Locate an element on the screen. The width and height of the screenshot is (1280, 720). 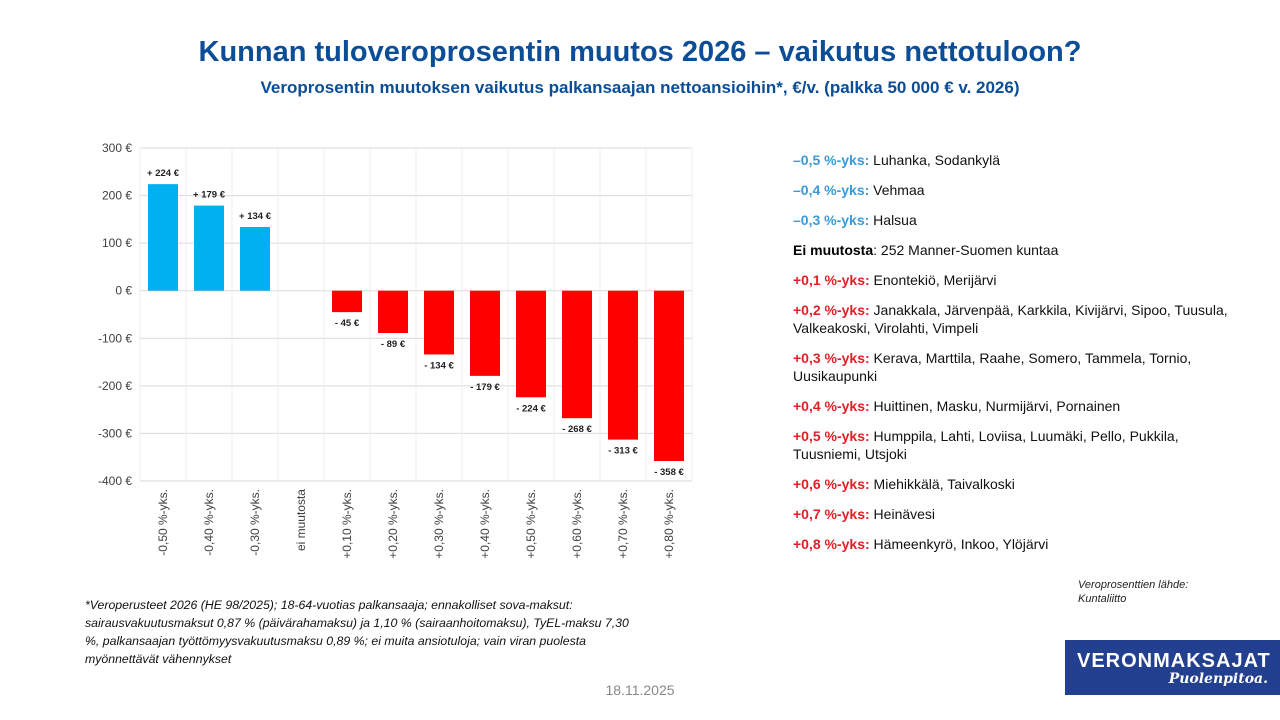
y-tick-label: -300 € is located at coordinates (115, 433).